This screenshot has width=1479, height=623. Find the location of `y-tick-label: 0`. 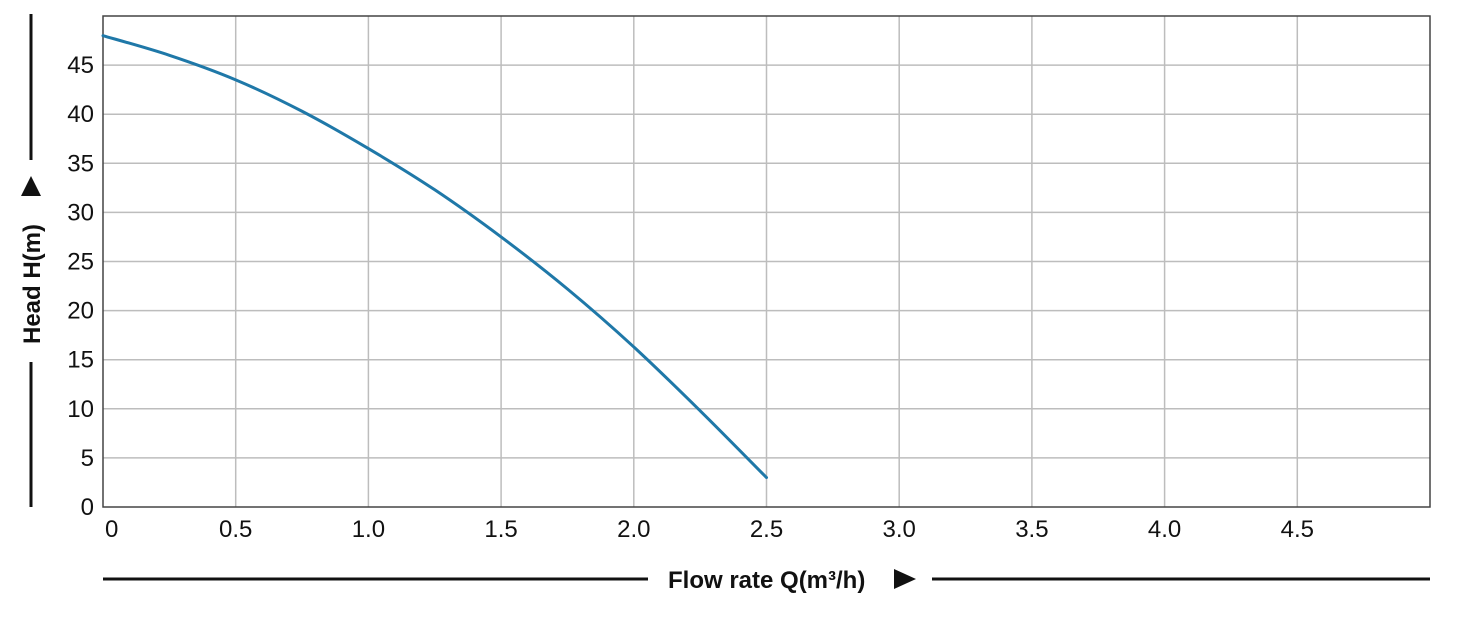

y-tick-label: 0 is located at coordinates (87, 507).